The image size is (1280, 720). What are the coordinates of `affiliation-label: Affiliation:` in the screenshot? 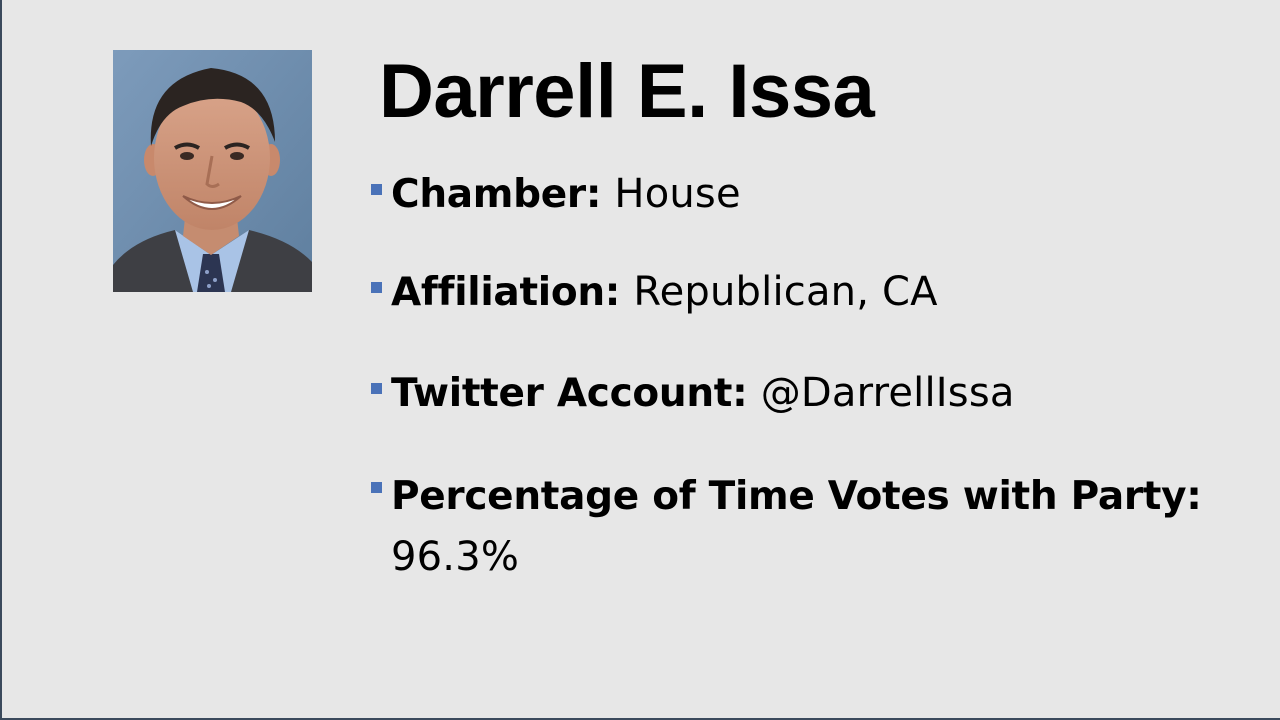 It's located at (512, 292).